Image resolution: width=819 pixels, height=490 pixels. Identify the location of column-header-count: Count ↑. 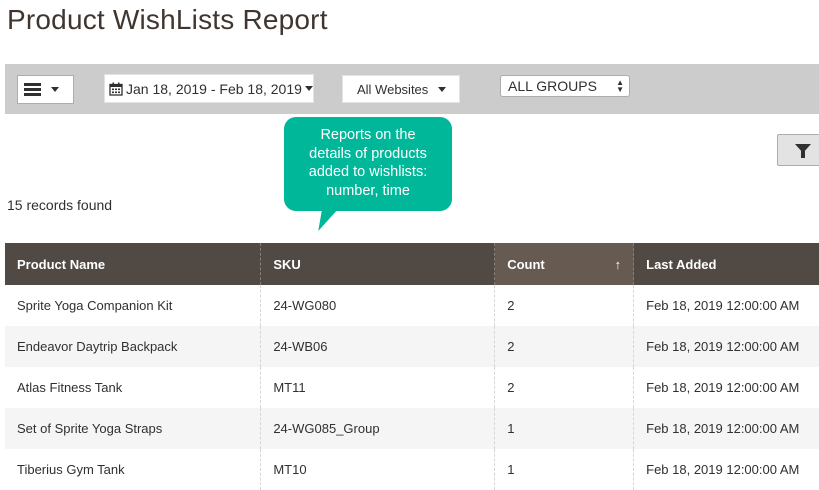
(564, 264).